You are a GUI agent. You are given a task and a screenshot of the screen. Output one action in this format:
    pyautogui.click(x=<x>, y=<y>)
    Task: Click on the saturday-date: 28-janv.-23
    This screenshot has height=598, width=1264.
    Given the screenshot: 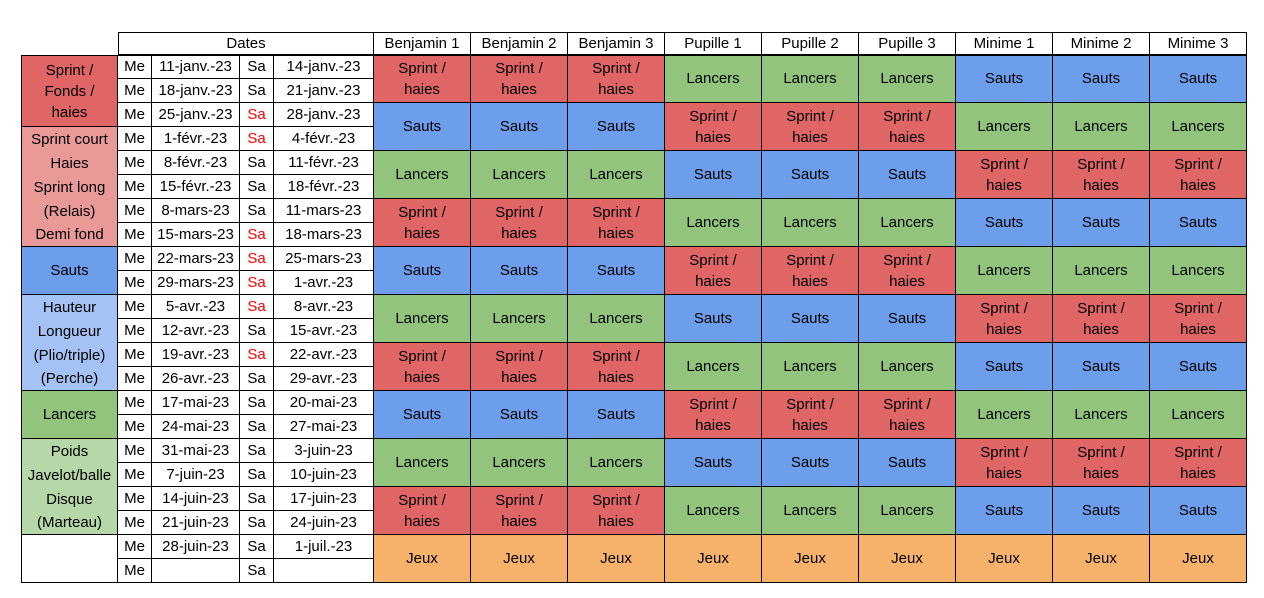 What is the action you would take?
    pyautogui.click(x=324, y=115)
    